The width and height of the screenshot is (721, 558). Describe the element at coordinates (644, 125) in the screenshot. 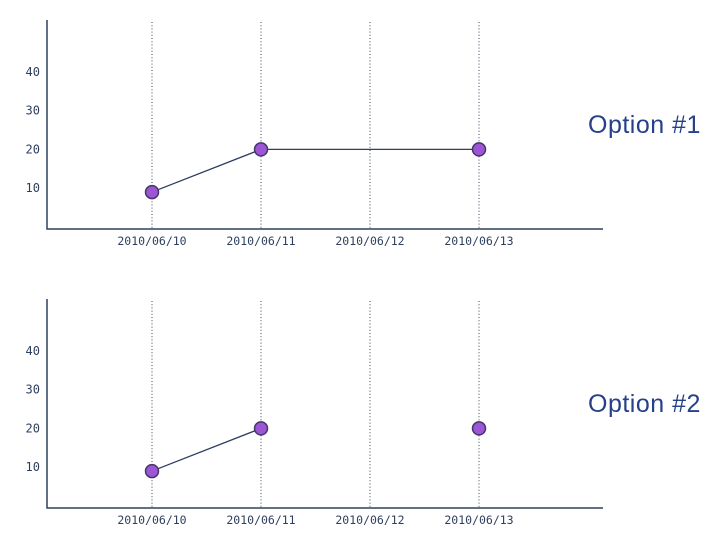

I see `option-1-label: Option #1` at that location.